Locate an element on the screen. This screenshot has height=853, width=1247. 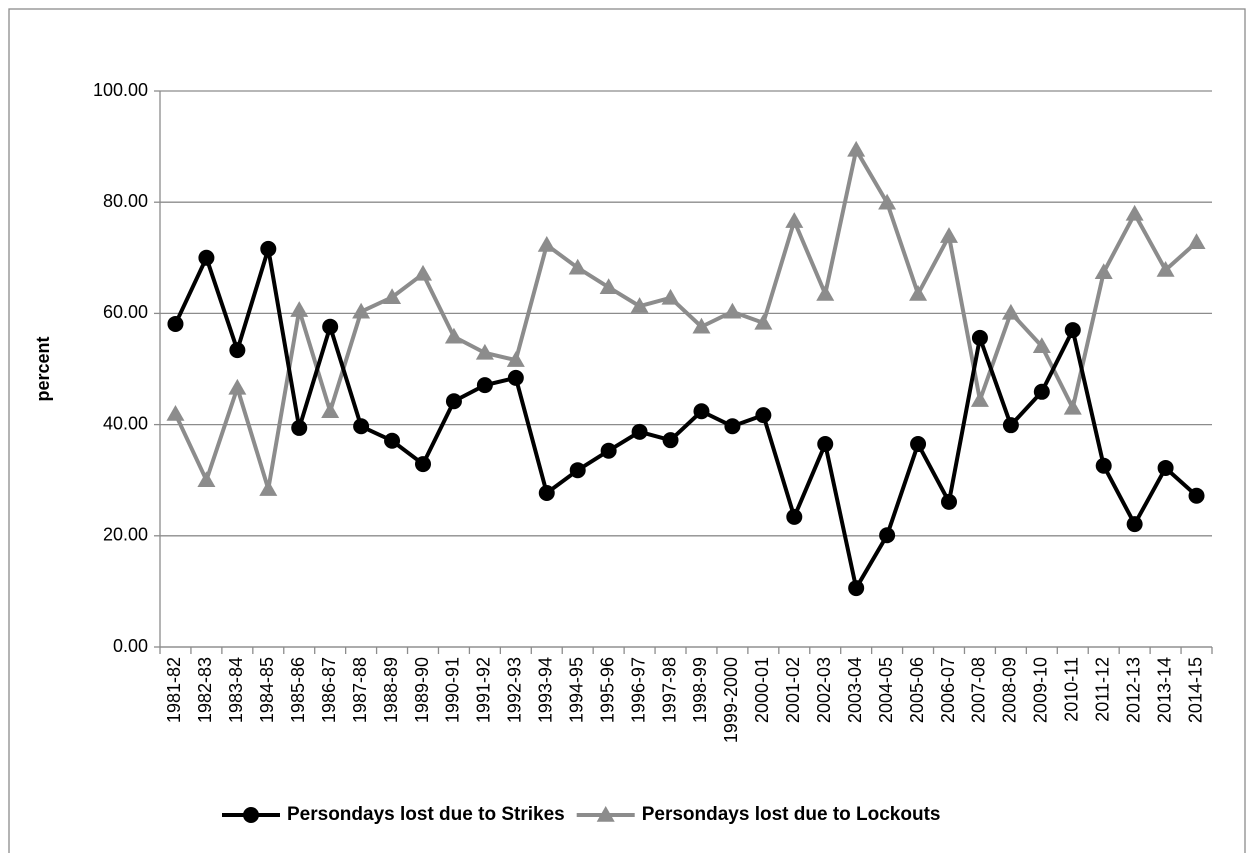
x-tick-label: 2004-05 is located at coordinates (886, 690).